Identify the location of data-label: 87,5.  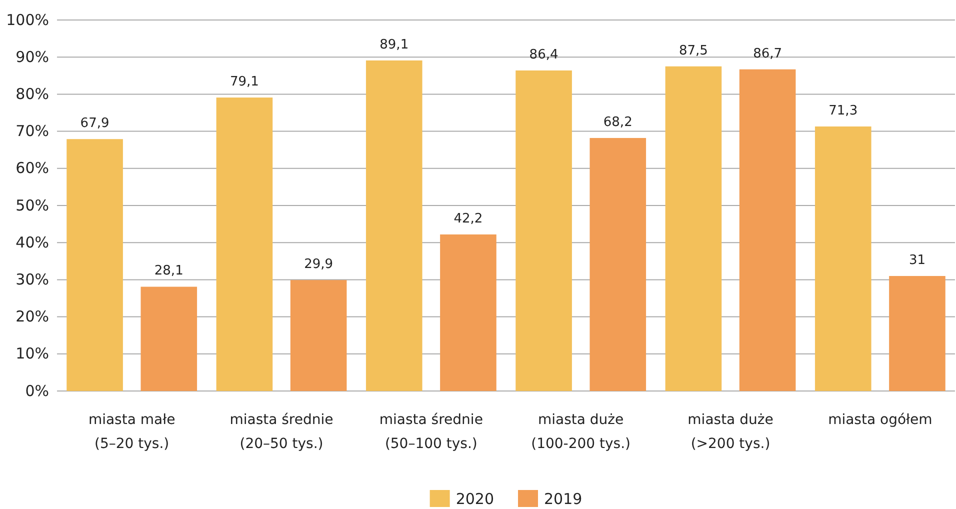
(693, 50).